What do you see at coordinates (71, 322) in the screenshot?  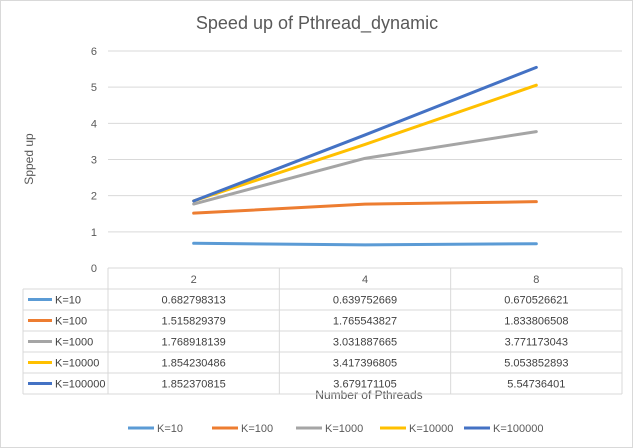 I see `table-series-name: K=100` at bounding box center [71, 322].